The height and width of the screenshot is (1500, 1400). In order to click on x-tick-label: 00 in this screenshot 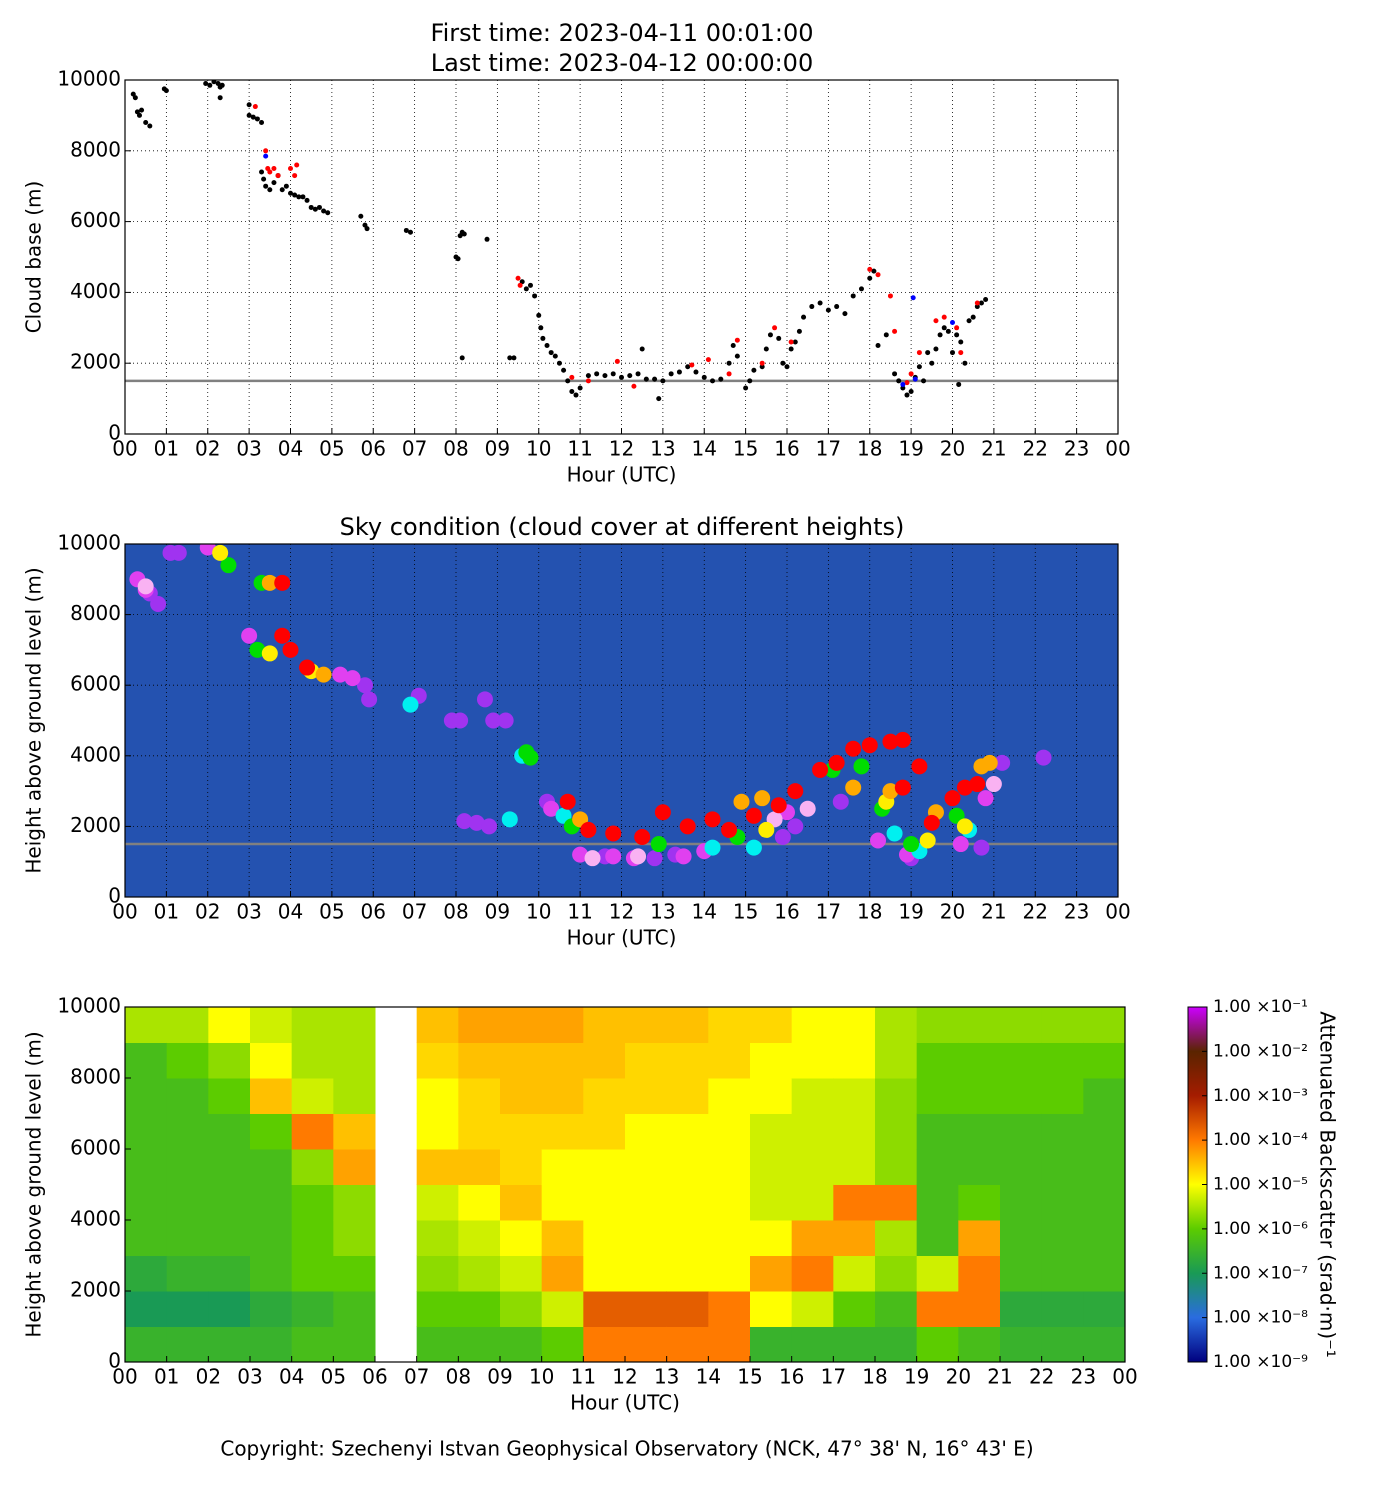, I will do `click(1124, 1377)`.